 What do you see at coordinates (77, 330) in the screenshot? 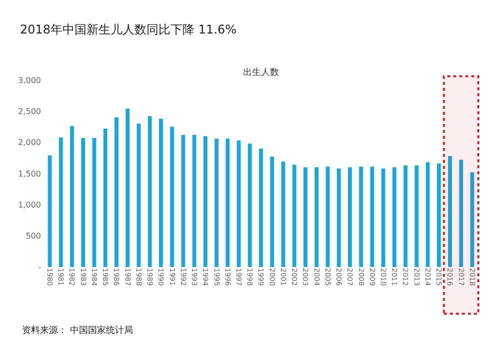
I see `text: 资料来源： 中国国家统计局` at bounding box center [77, 330].